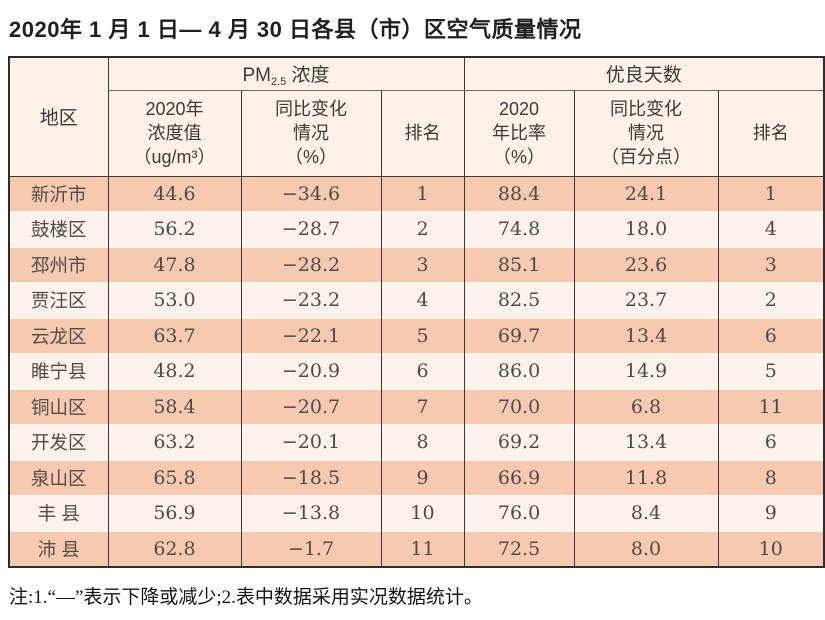 The height and width of the screenshot is (620, 825). Describe the element at coordinates (771, 513) in the screenshot. I see `cell-days-rank: 9` at that location.